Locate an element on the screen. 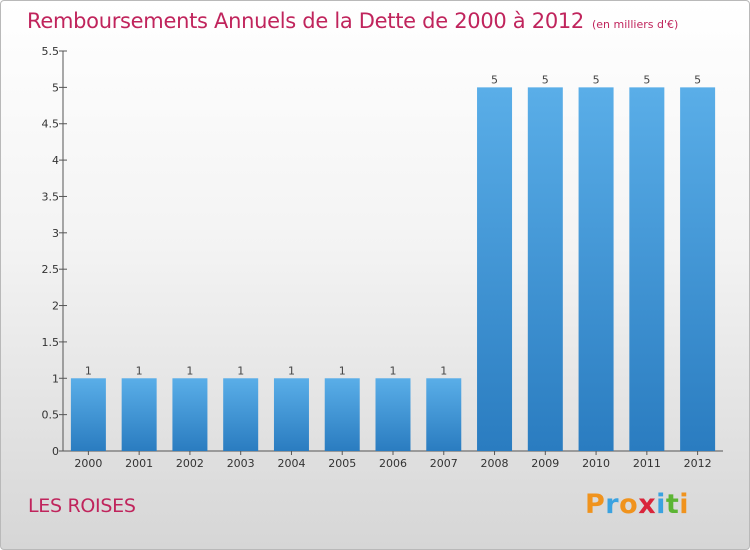  y-tick-label: 5 is located at coordinates (55, 87).